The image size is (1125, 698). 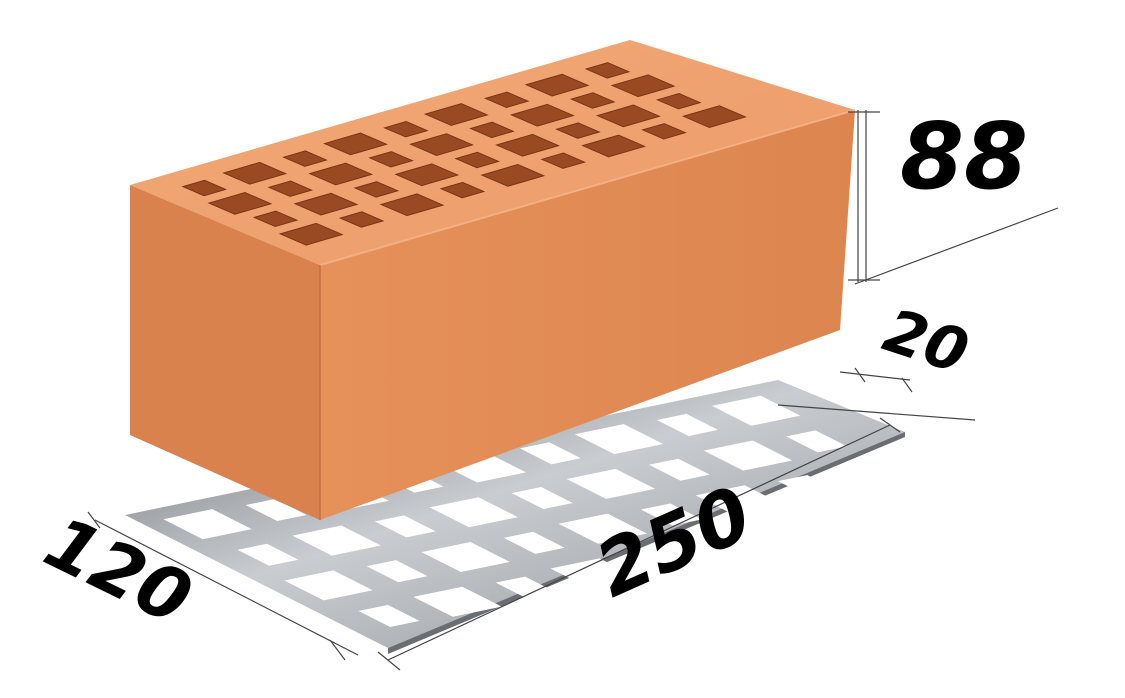 What do you see at coordinates (964, 156) in the screenshot?
I see `height-label: 88` at bounding box center [964, 156].